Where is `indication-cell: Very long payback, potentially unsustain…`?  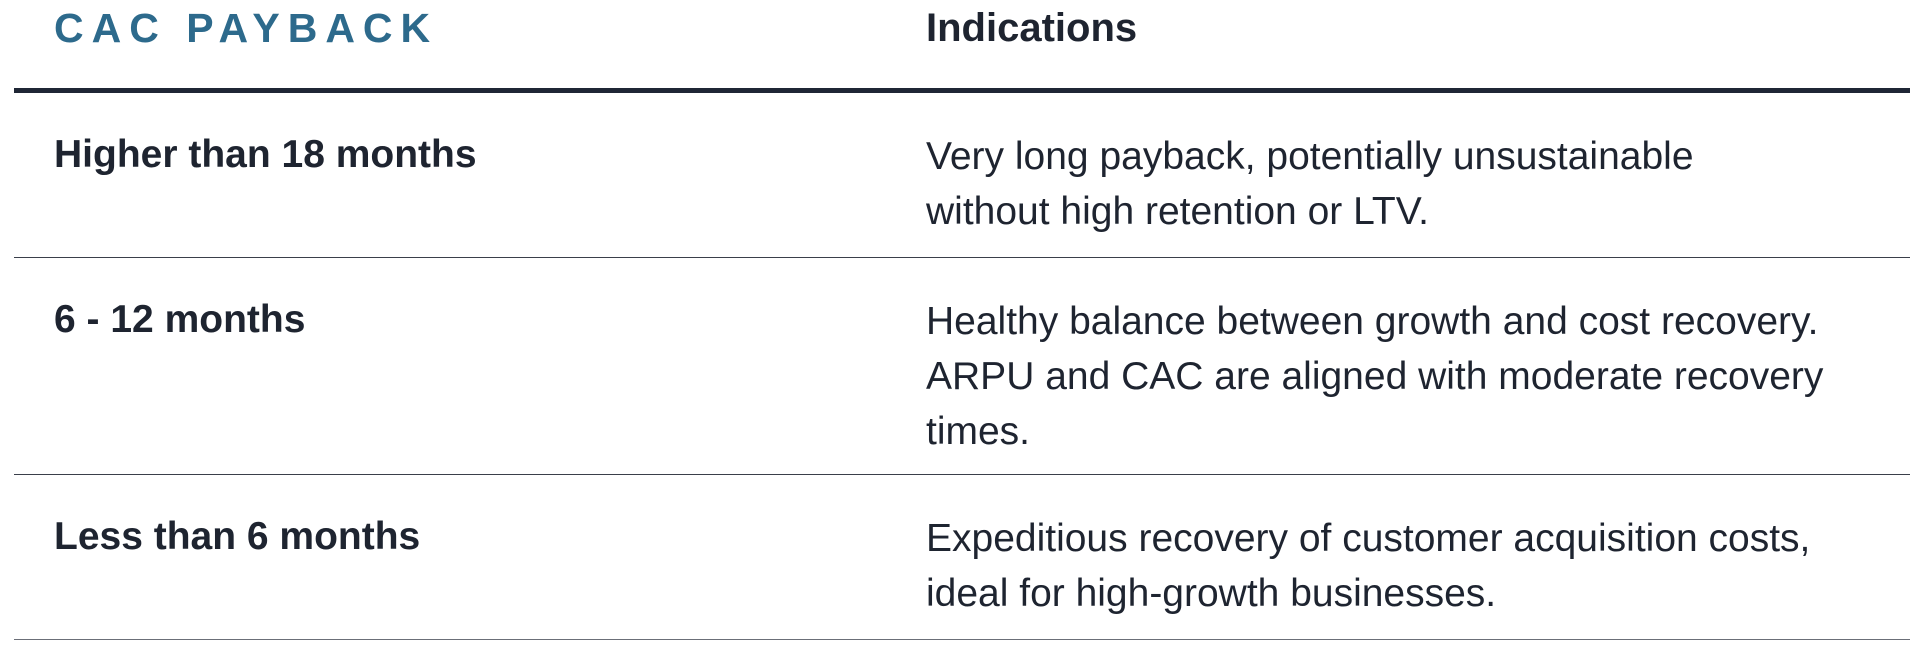
indication-cell: Very long payback, potentially unsustain… is located at coordinates (1310, 184).